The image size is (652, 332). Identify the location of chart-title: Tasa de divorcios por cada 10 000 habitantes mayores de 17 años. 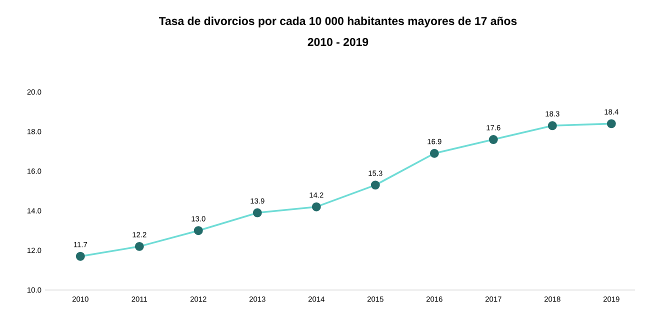
(337, 22).